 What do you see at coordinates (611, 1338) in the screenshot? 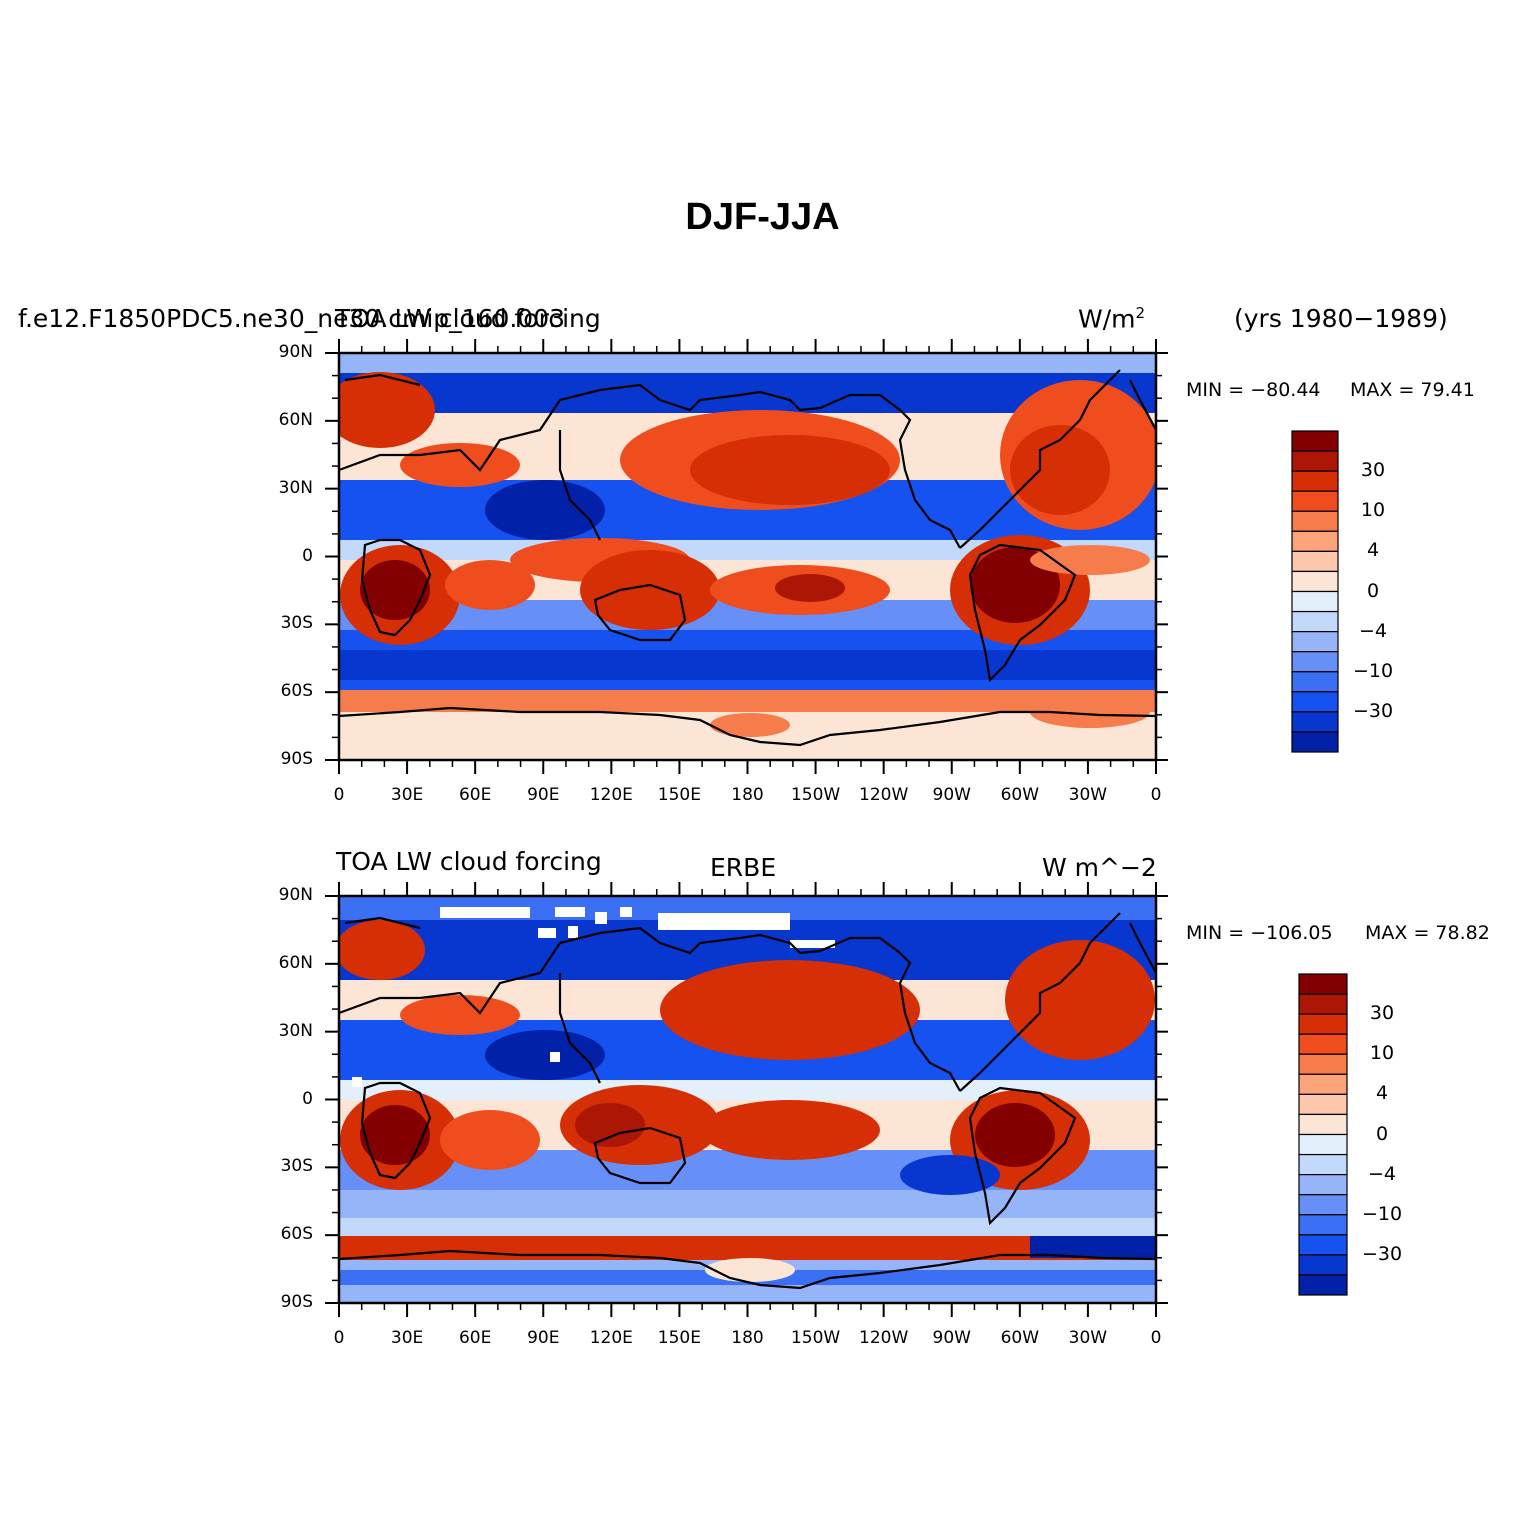
I see `lon-tick-label: 120E` at bounding box center [611, 1338].